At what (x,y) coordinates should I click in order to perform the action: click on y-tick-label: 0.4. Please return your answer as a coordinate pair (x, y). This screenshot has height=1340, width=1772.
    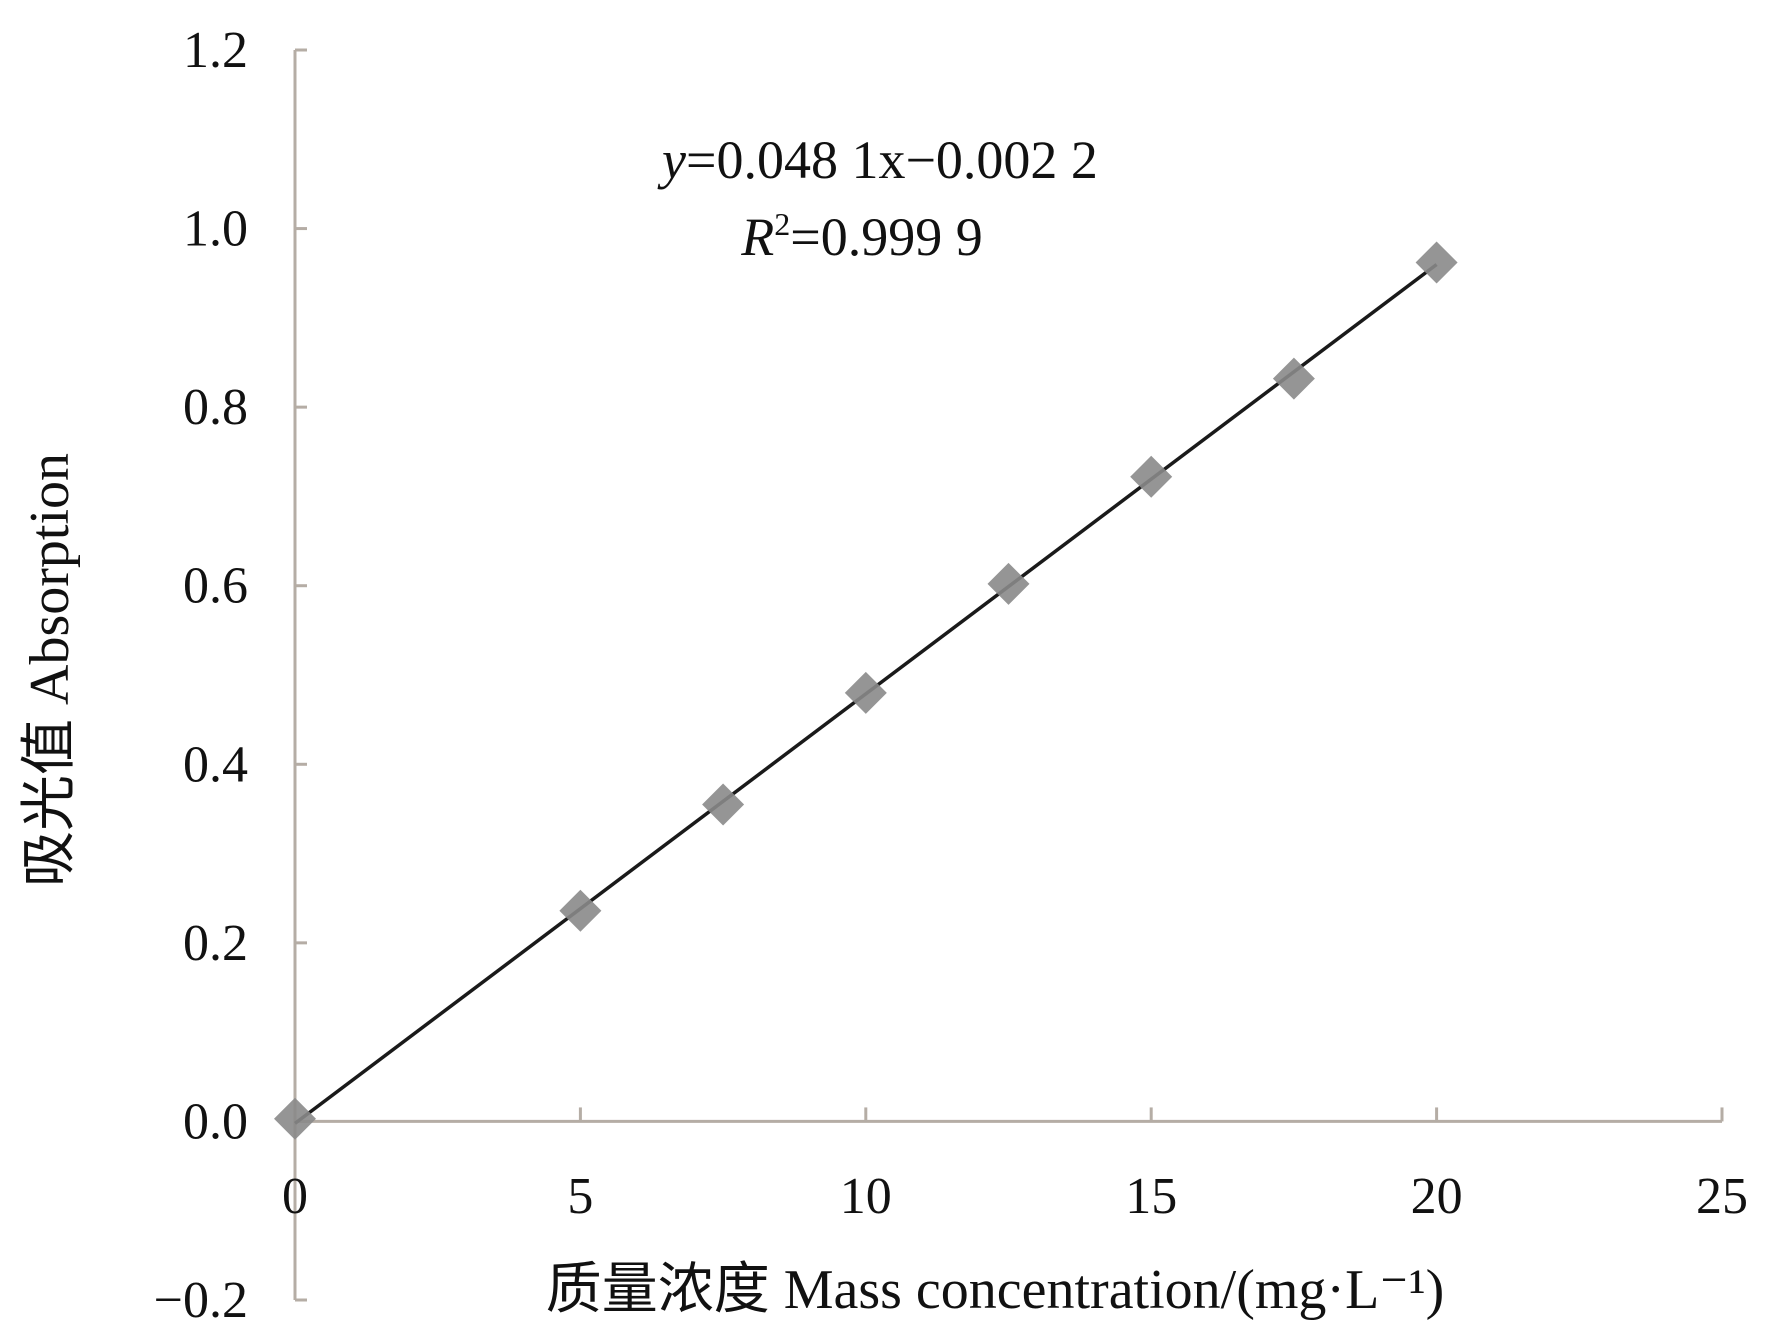
    Looking at the image, I should click on (215, 764).